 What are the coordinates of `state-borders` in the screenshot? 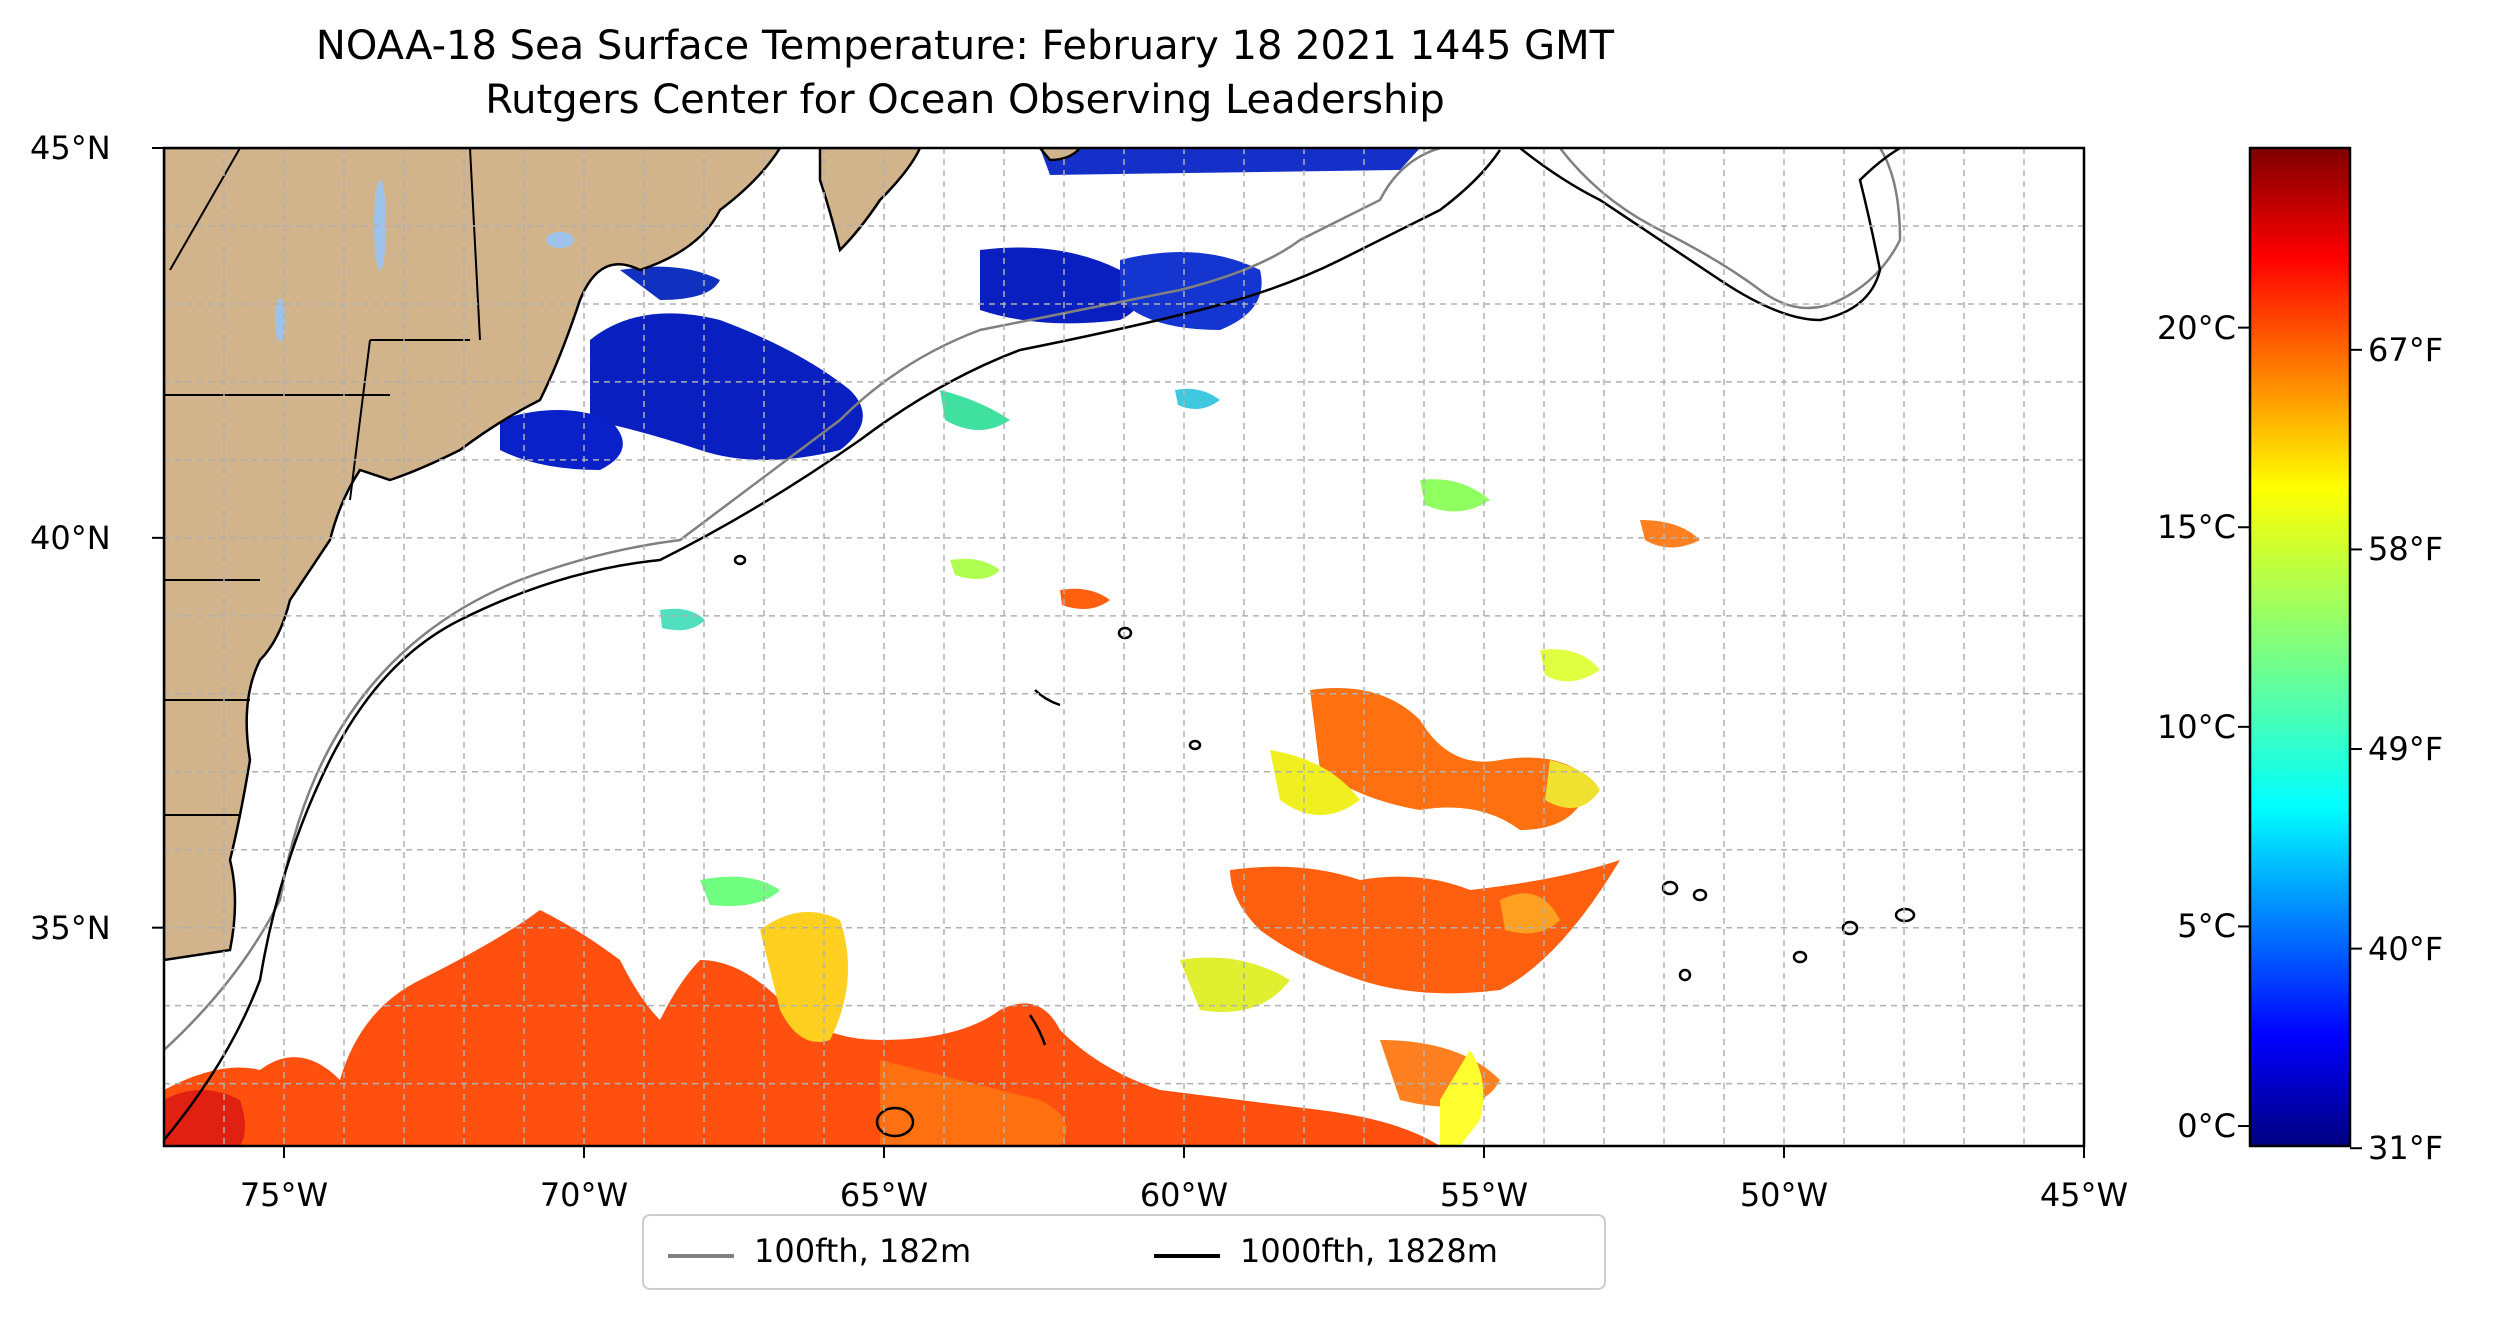 It's located at (322, 482).